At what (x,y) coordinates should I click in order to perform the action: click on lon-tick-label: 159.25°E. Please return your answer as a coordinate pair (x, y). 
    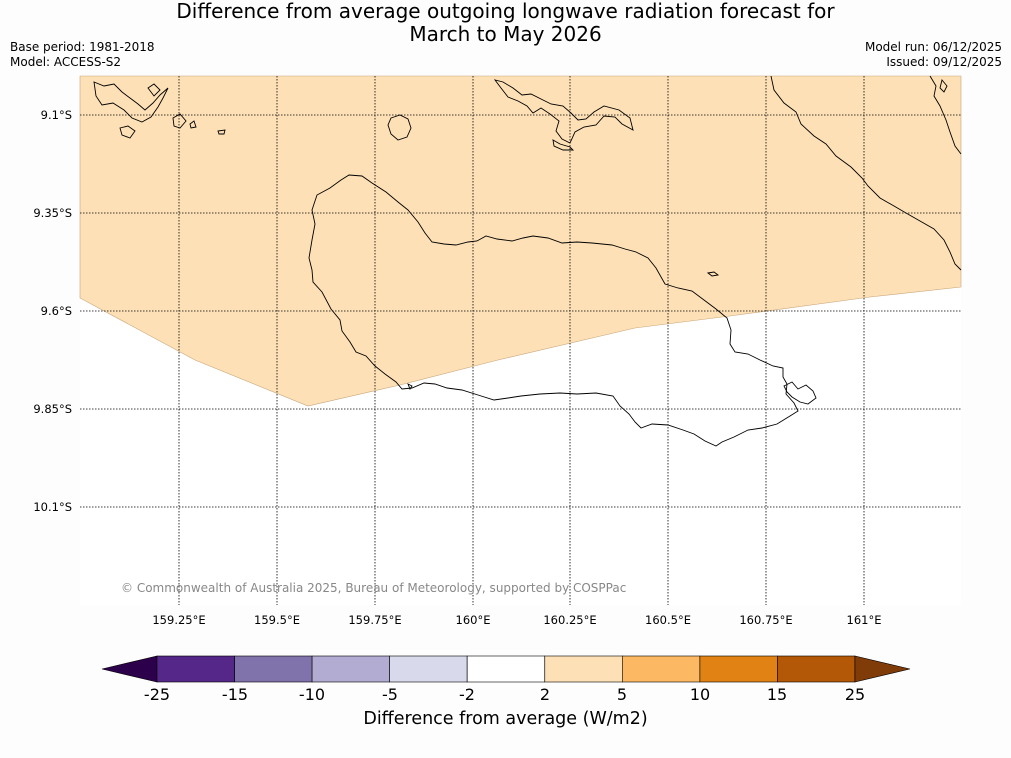
    Looking at the image, I should click on (179, 620).